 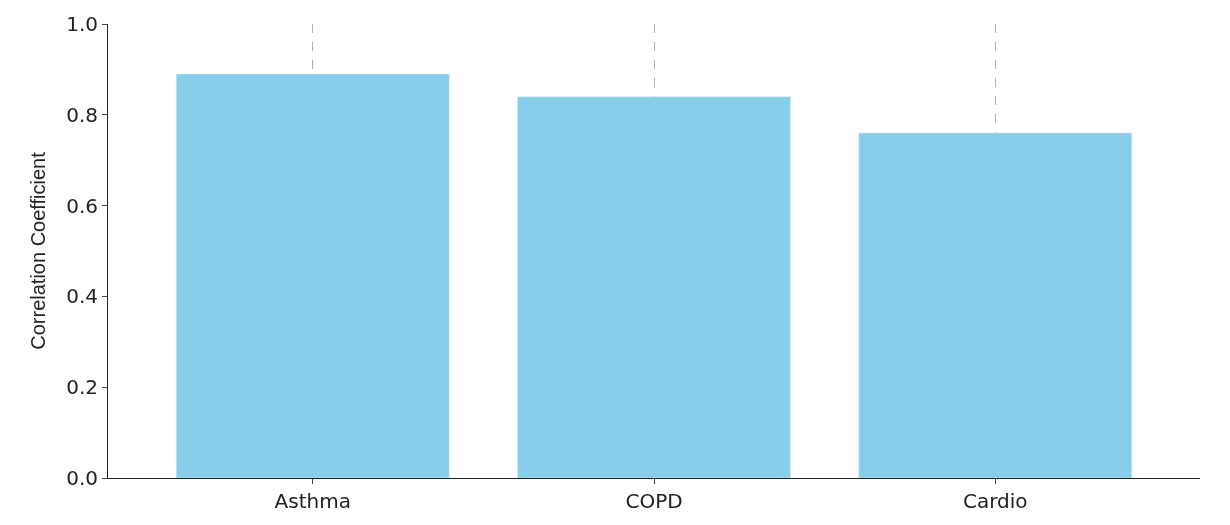 I want to click on y-tick-label: 1.0, so click(x=82, y=24).